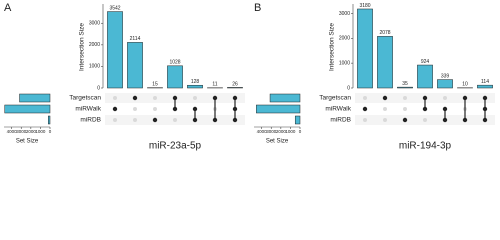 Image resolution: width=500 pixels, height=240 pixels. I want to click on panel-title: miR-194-3p, so click(425, 146).